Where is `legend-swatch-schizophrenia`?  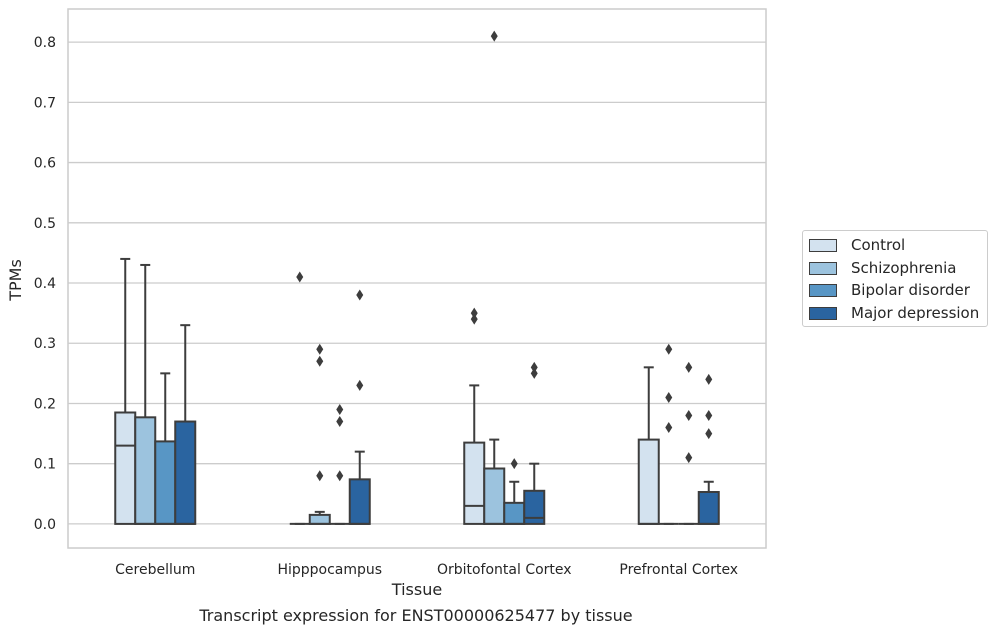 legend-swatch-schizophrenia is located at coordinates (823, 268).